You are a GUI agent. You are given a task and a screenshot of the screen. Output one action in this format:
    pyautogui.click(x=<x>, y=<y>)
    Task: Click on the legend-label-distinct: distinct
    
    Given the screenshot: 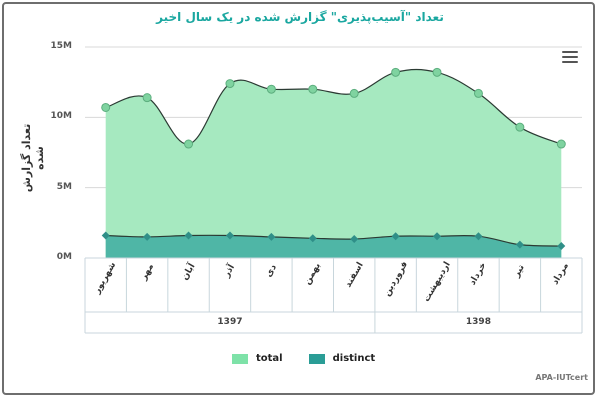 What is the action you would take?
    pyautogui.click(x=354, y=358)
    